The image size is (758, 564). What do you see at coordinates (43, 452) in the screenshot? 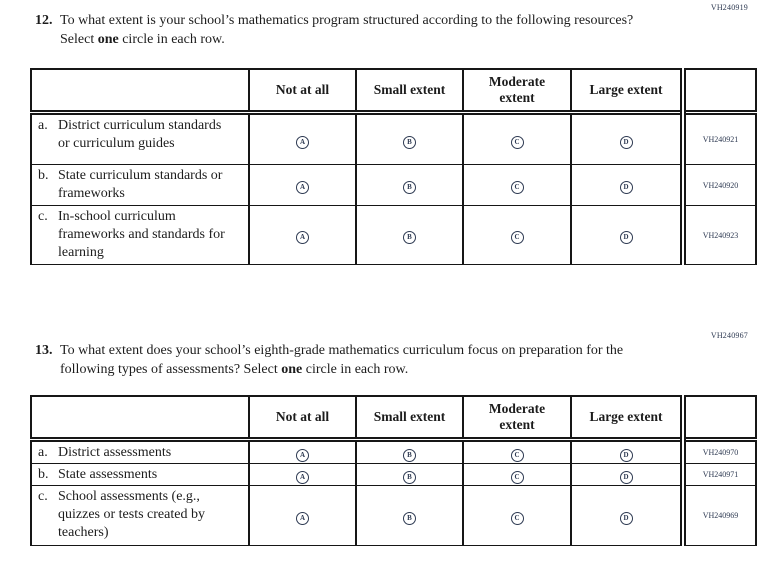
I see `row-letter: a.` at bounding box center [43, 452].